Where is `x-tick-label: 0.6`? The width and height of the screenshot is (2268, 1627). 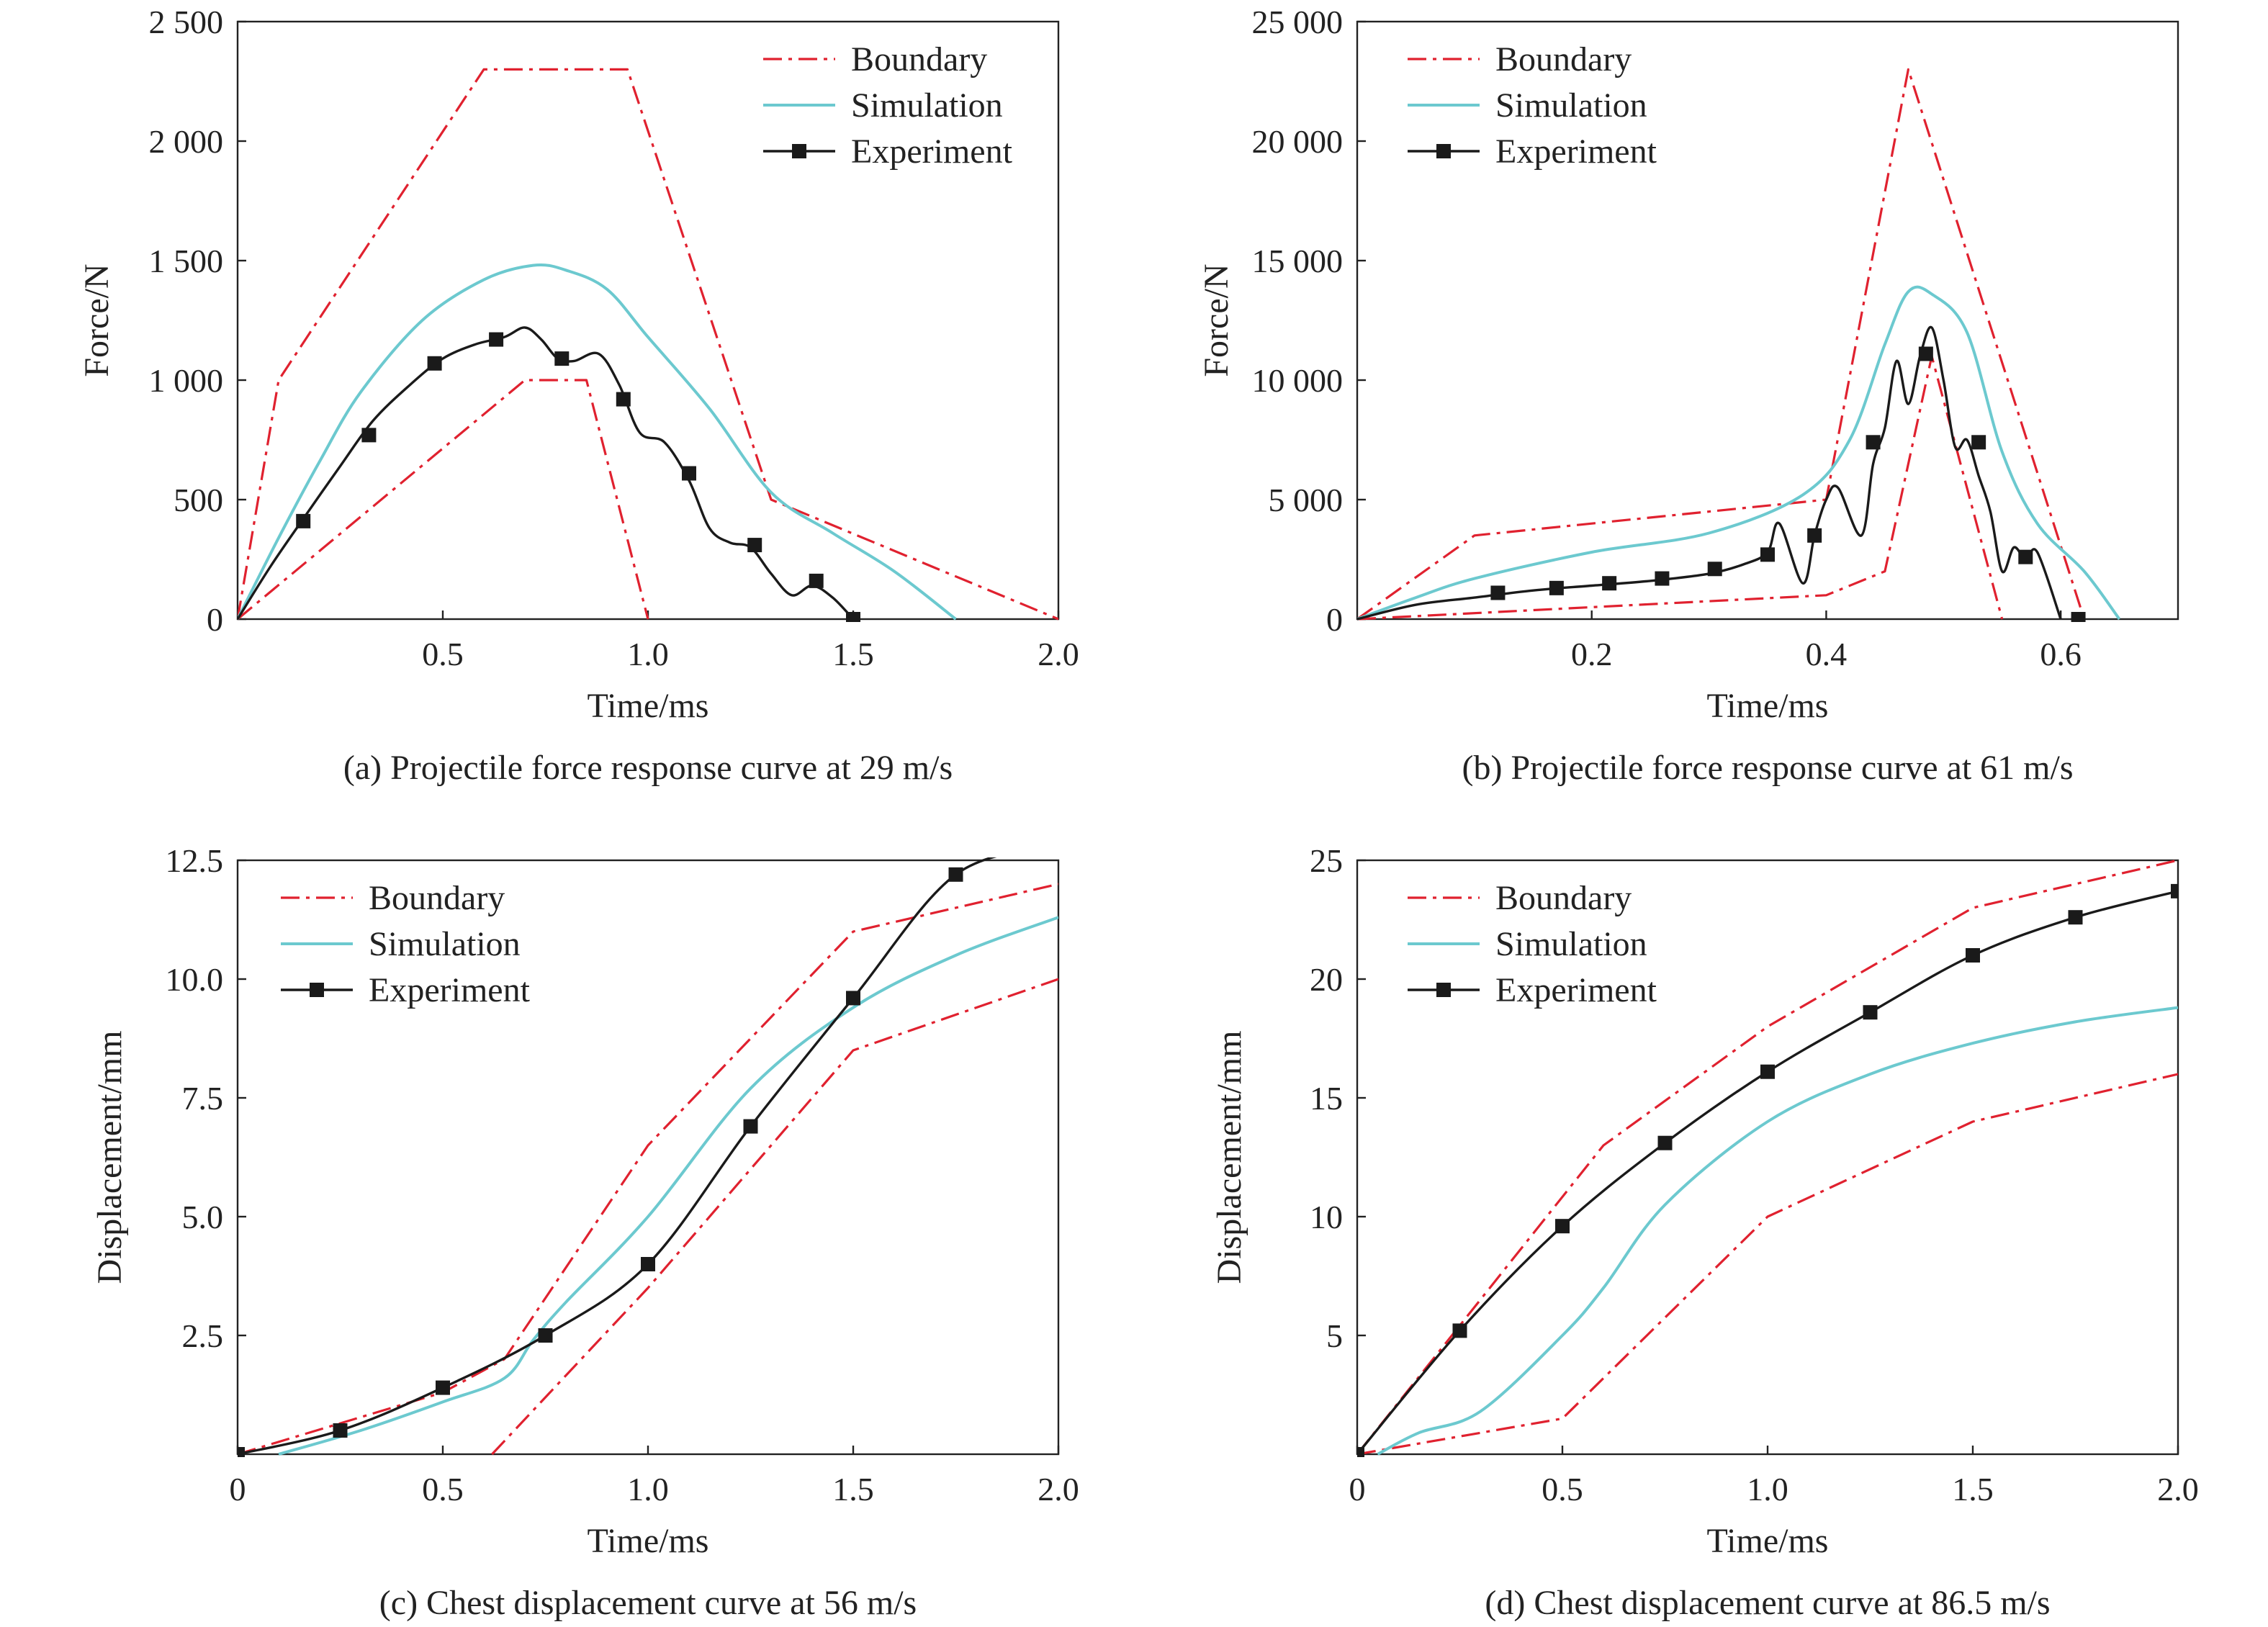 x-tick-label: 0.6 is located at coordinates (2061, 654).